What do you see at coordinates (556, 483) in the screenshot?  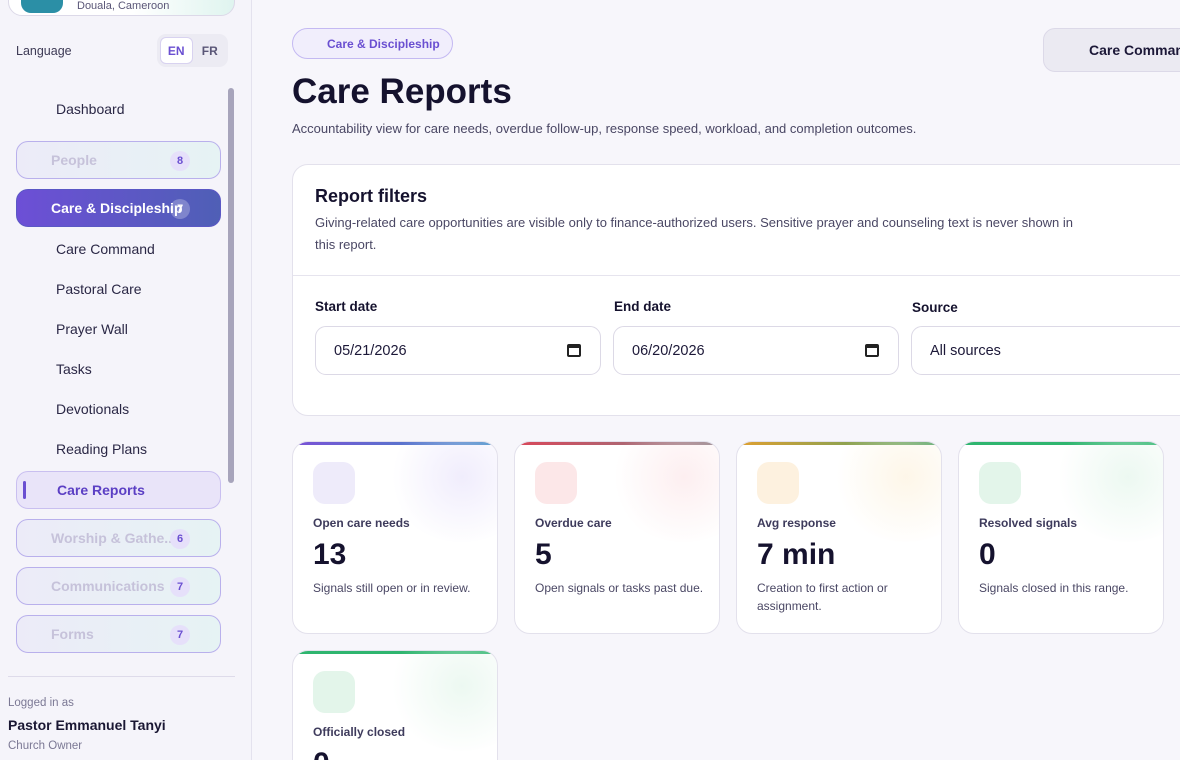 I see `overdue-icon` at bounding box center [556, 483].